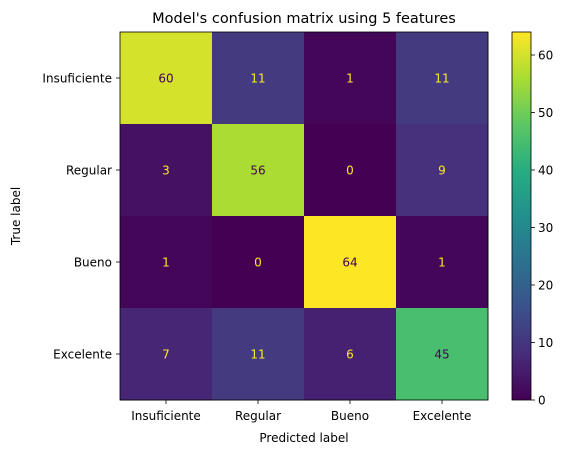 The width and height of the screenshot is (569, 455). Describe the element at coordinates (545, 56) in the screenshot. I see `colorbar-tick-label: 60` at that location.